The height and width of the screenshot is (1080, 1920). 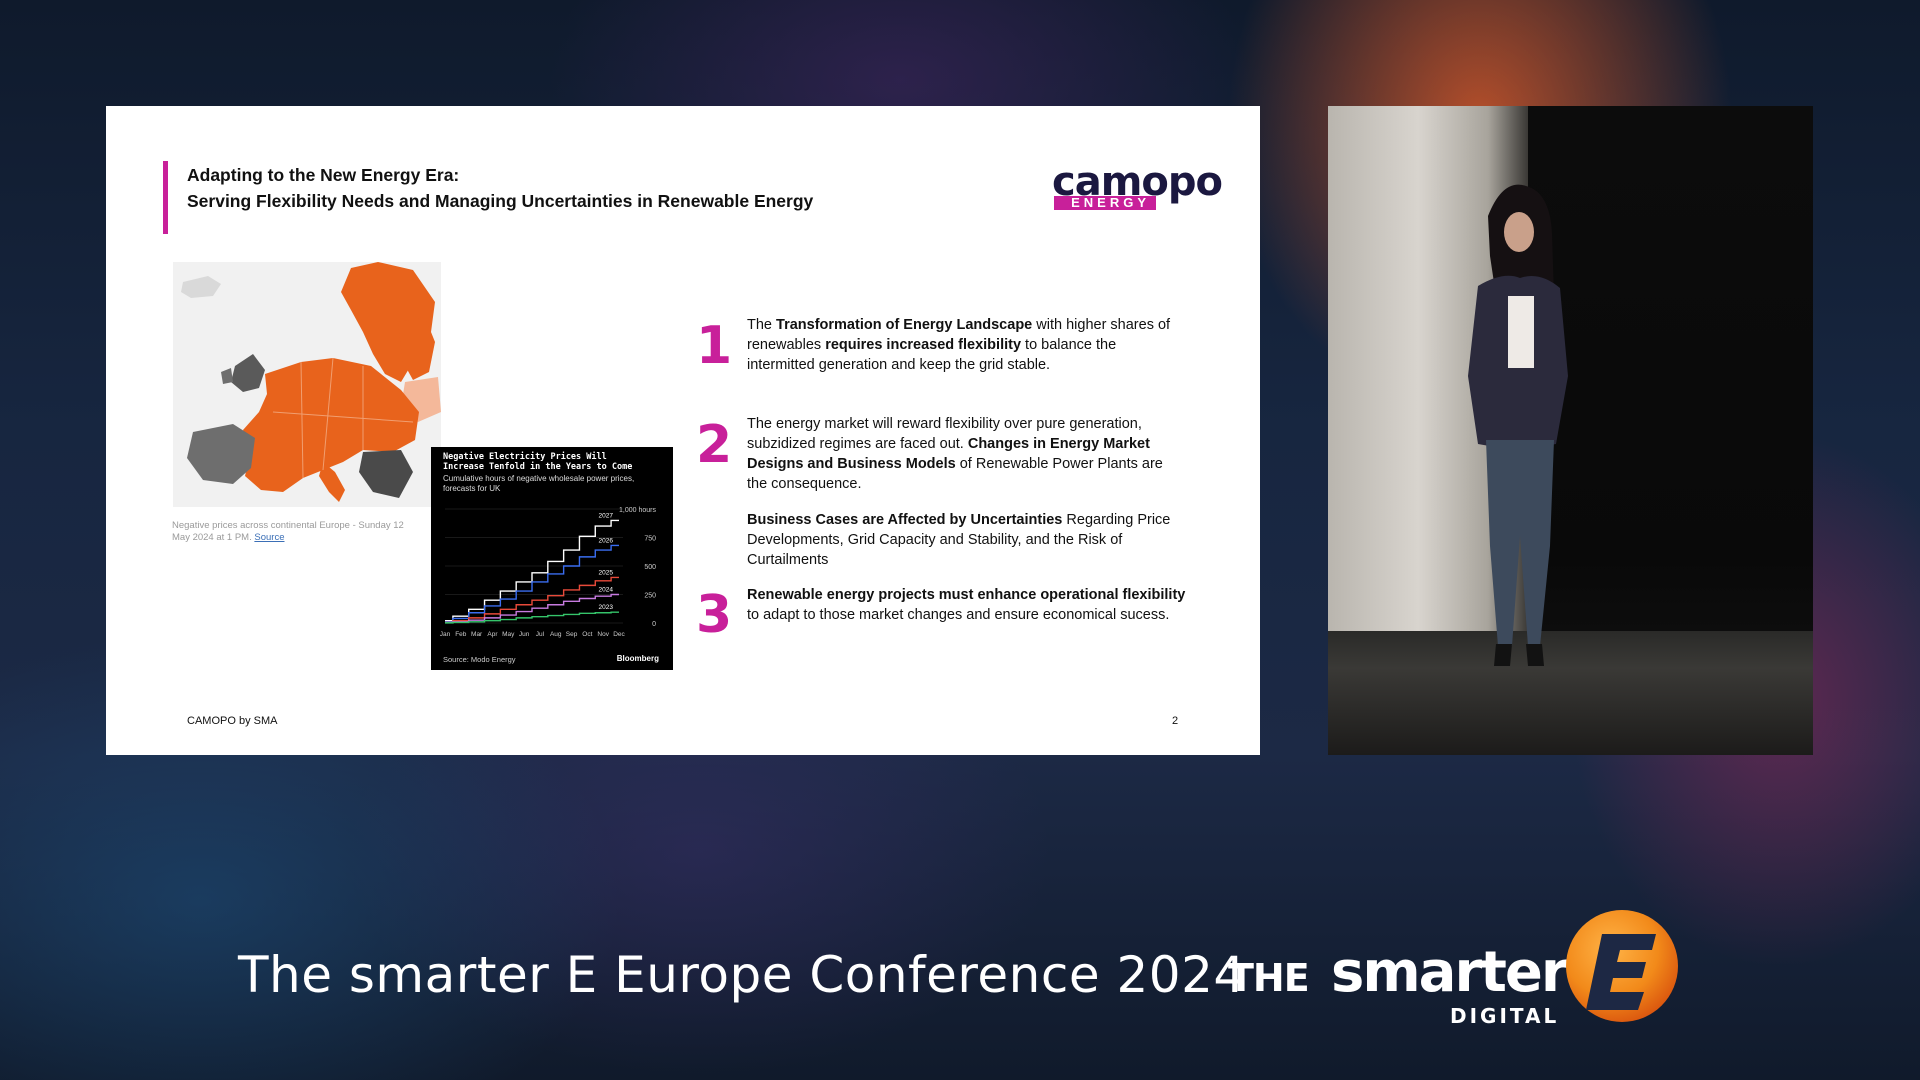 I want to click on slide-title-line1: Adapting to the New Energy Era:, so click(x=323, y=175).